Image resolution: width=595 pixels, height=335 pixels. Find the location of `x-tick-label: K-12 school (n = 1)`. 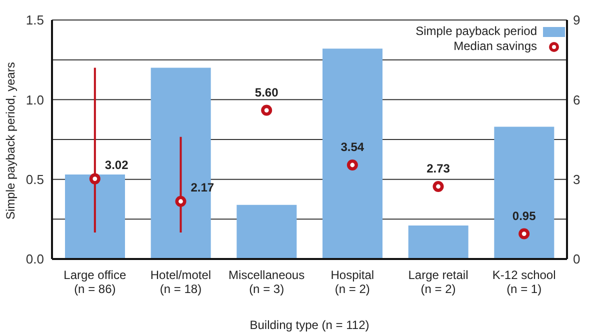

x-tick-label: K-12 school (n = 1) is located at coordinates (524, 282).